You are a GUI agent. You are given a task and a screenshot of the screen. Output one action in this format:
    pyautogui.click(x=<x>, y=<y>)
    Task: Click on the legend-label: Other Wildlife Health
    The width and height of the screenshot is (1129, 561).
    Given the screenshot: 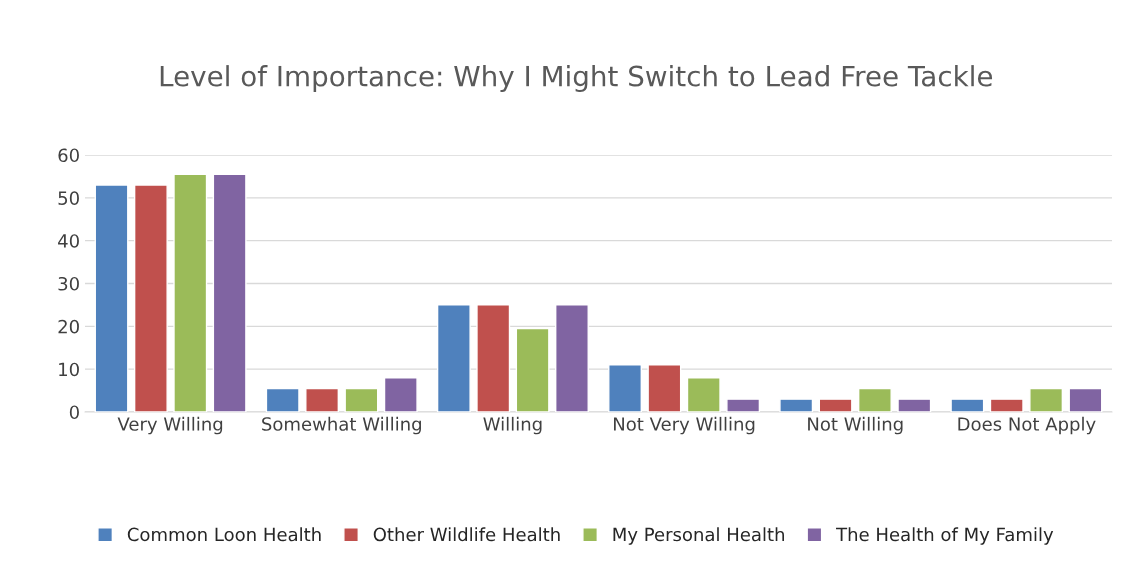 What is the action you would take?
    pyautogui.click(x=466, y=534)
    